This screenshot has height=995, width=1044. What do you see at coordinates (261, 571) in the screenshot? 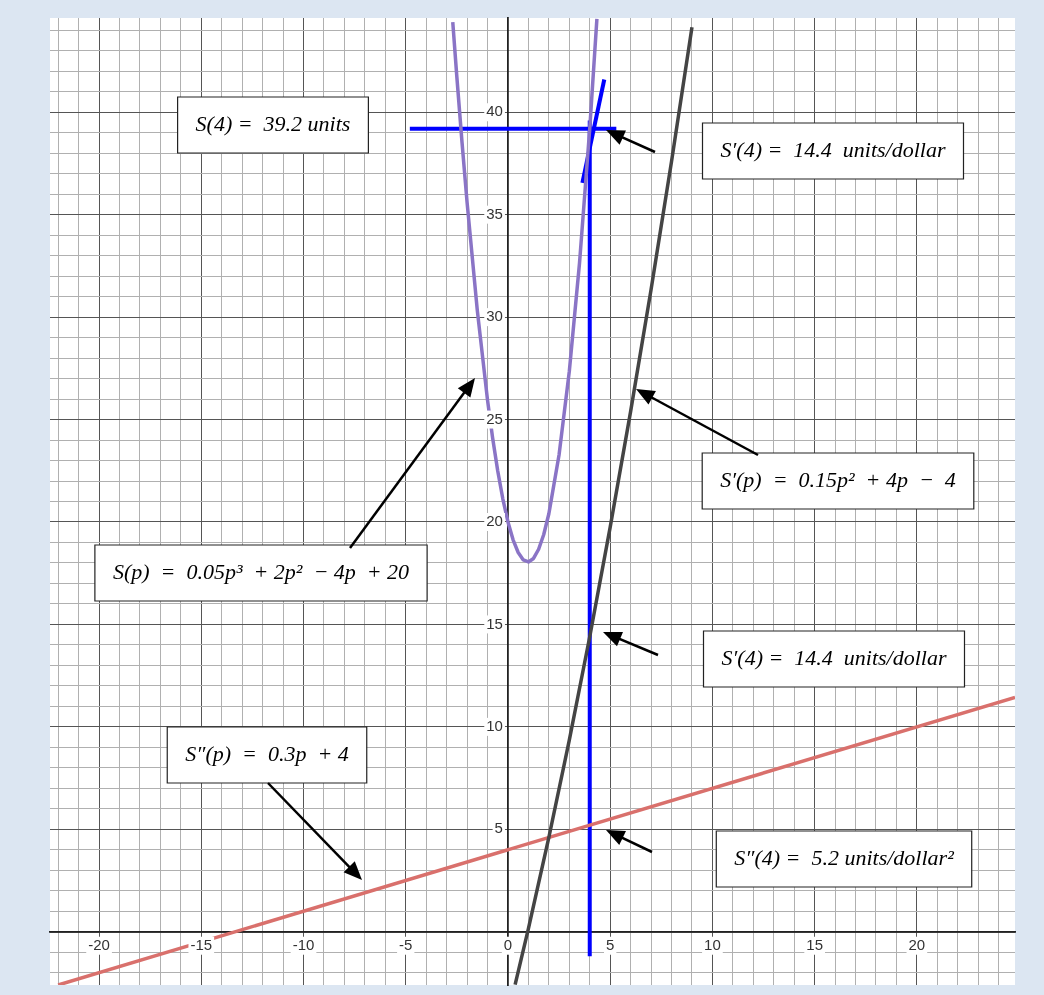
I see `annotation: S(p) = 0.05p³ + 2p² − 4p + 20` at bounding box center [261, 571].